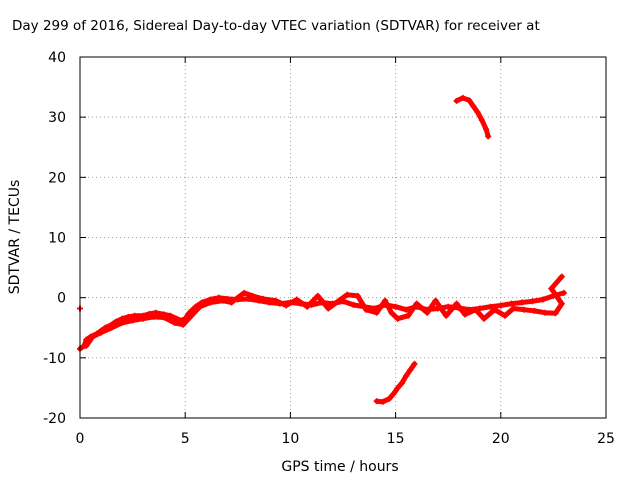 The height and width of the screenshot is (480, 640). I want to click on y-axis-label: SDTVAR / TECUs, so click(15, 237).